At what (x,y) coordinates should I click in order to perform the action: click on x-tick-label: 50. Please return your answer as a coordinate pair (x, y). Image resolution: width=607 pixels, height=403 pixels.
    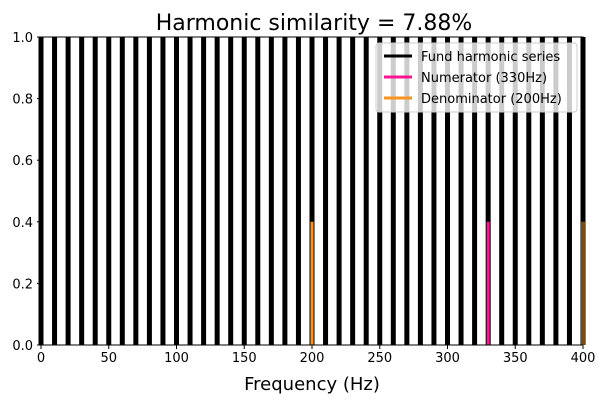
    Looking at the image, I should click on (108, 358).